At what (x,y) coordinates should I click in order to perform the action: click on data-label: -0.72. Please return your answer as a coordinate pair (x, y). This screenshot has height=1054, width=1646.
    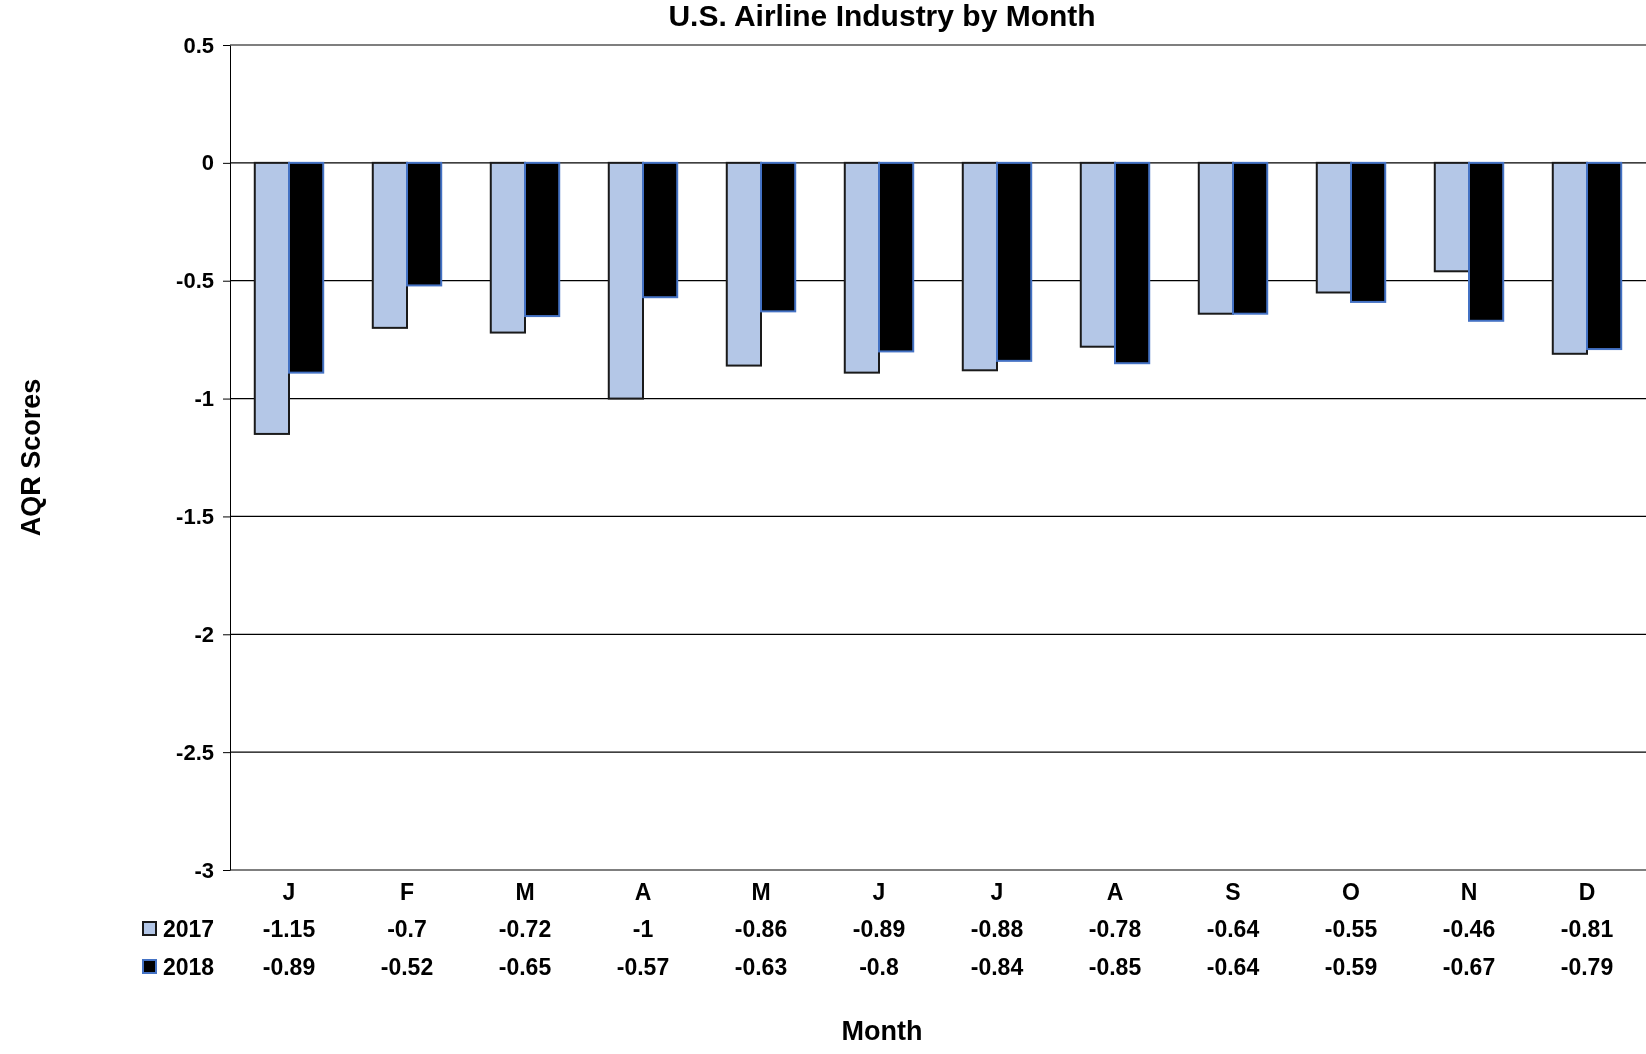
    Looking at the image, I should click on (525, 929).